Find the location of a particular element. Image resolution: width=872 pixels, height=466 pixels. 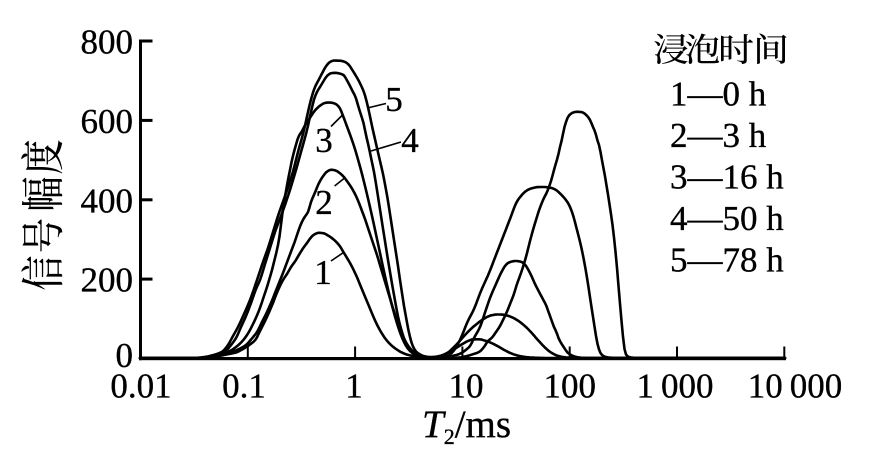

svg-text: 3 is located at coordinates (324, 140).